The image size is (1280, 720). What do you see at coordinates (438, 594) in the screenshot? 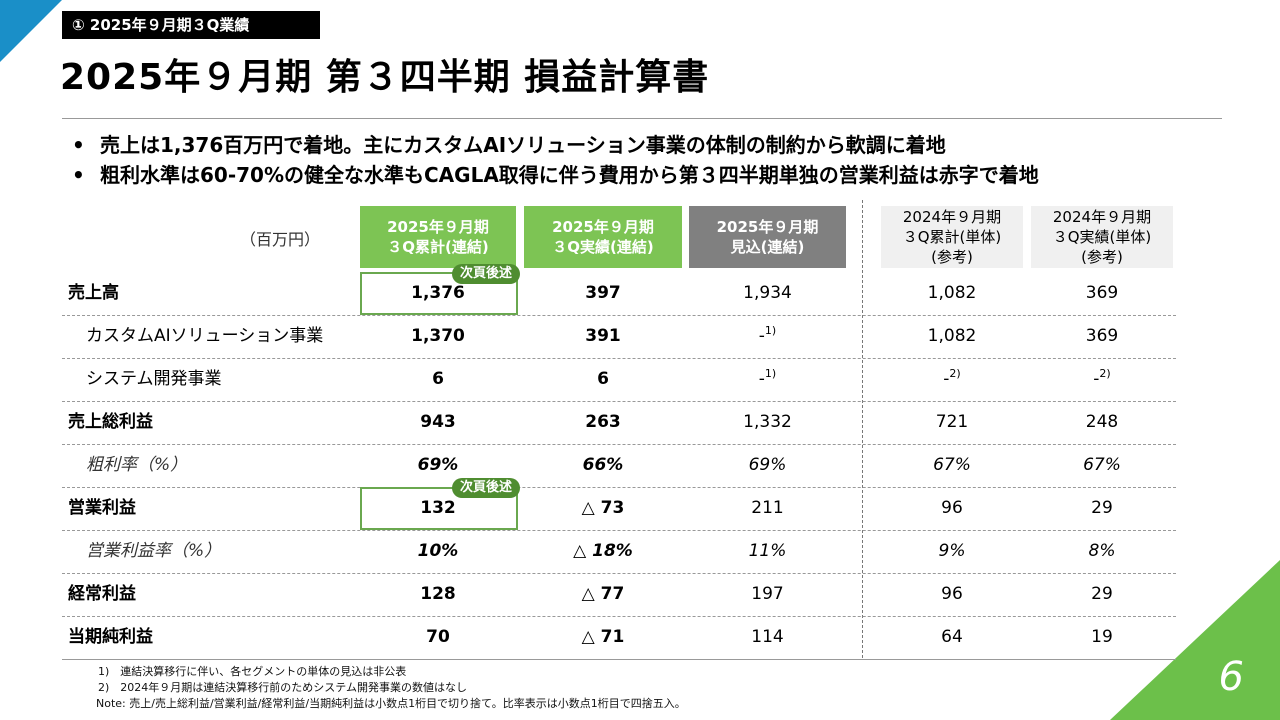
I see `cell-value: 128` at bounding box center [438, 594].